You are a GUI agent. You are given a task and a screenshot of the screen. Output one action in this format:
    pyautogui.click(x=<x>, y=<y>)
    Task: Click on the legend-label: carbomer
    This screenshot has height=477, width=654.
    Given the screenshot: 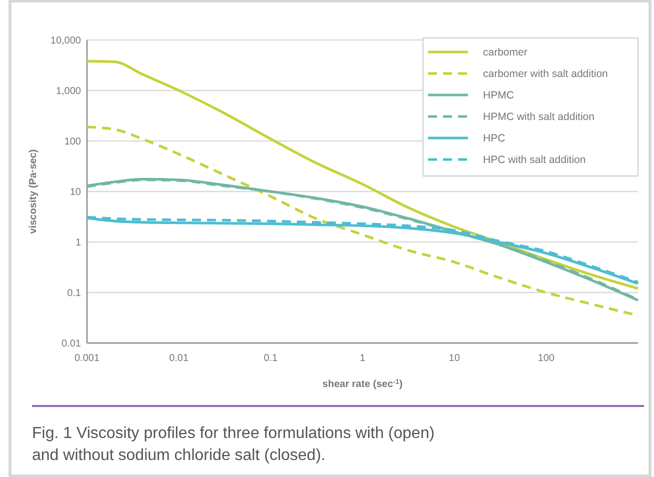 What is the action you would take?
    pyautogui.click(x=505, y=52)
    